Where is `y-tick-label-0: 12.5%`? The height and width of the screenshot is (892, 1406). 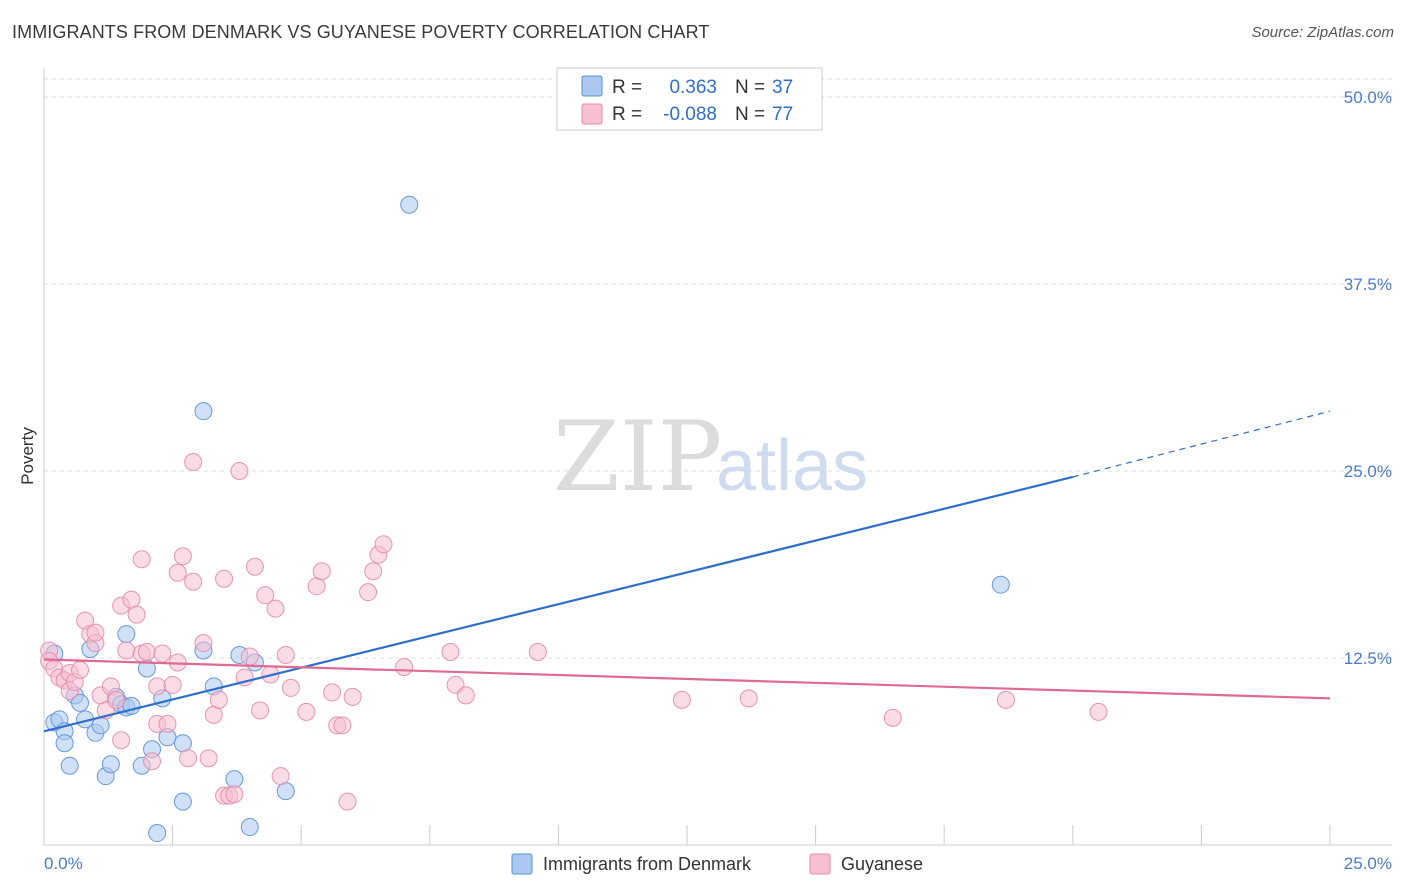
y-tick-label-0: 12.5% is located at coordinates (1368, 658).